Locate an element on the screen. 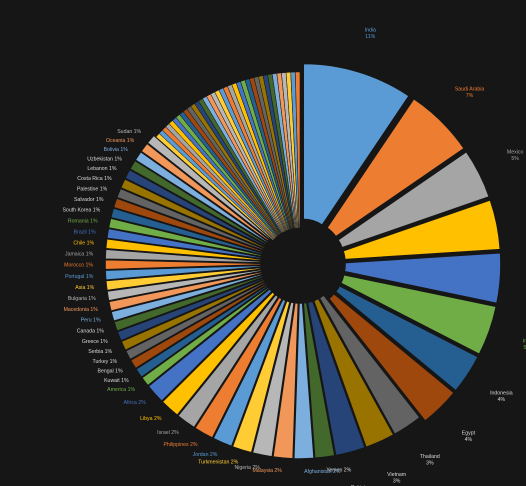 This screenshot has width=526, height=486. label-vietnam: Vietnam 3% is located at coordinates (396, 478).